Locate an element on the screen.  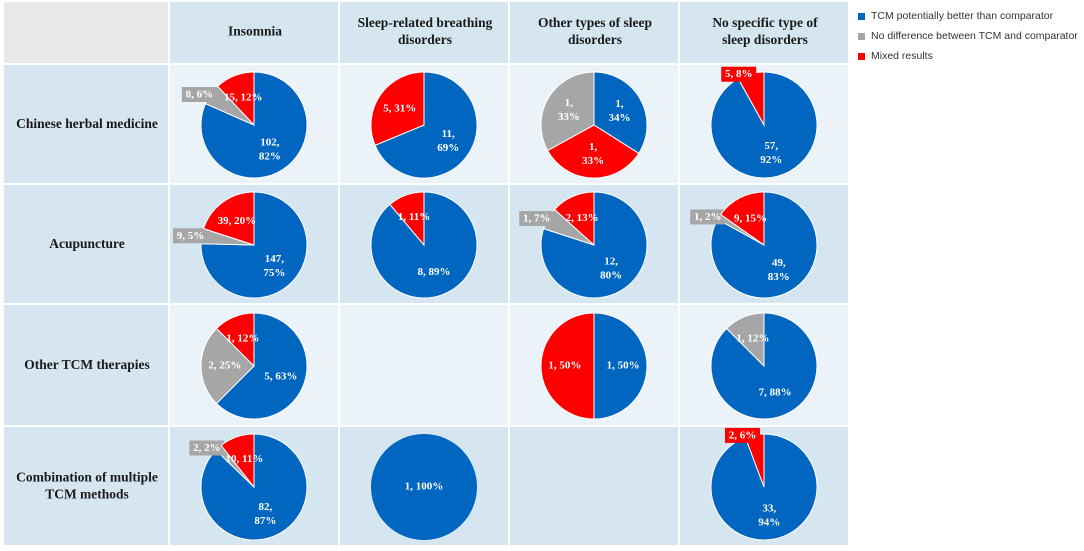
data-label-r3-c0-mixed: 10, 11% is located at coordinates (244, 459).